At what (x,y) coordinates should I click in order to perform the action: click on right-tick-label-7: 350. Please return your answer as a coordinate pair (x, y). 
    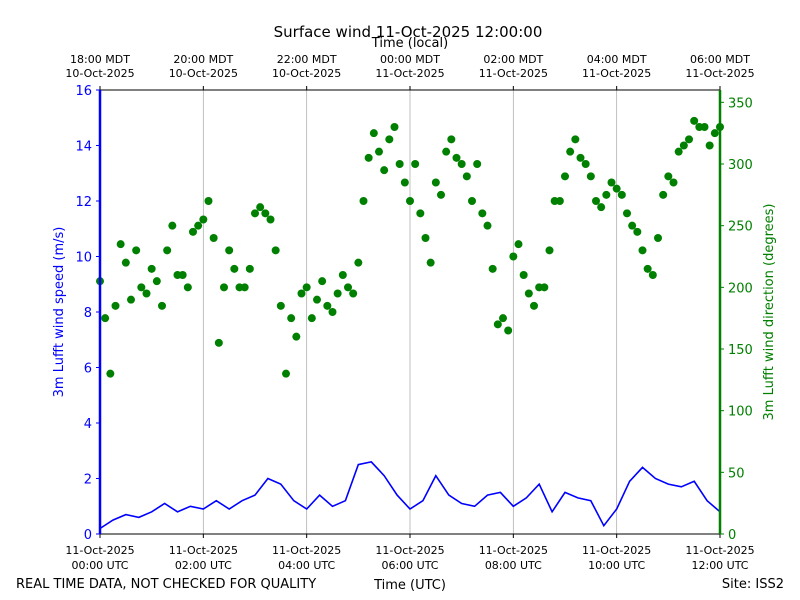
    Looking at the image, I should click on (740, 103).